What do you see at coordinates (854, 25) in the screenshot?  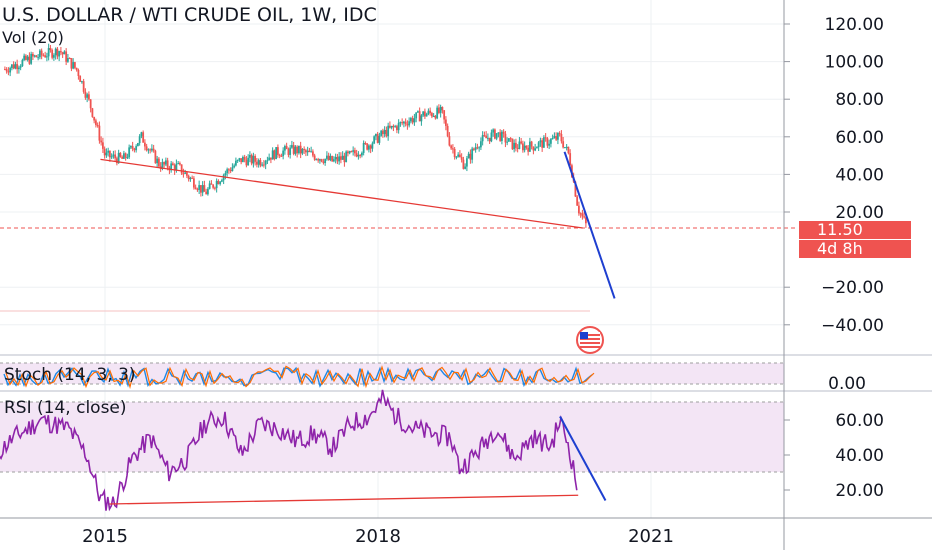 I see `price-tick-label: 120.00` at bounding box center [854, 25].